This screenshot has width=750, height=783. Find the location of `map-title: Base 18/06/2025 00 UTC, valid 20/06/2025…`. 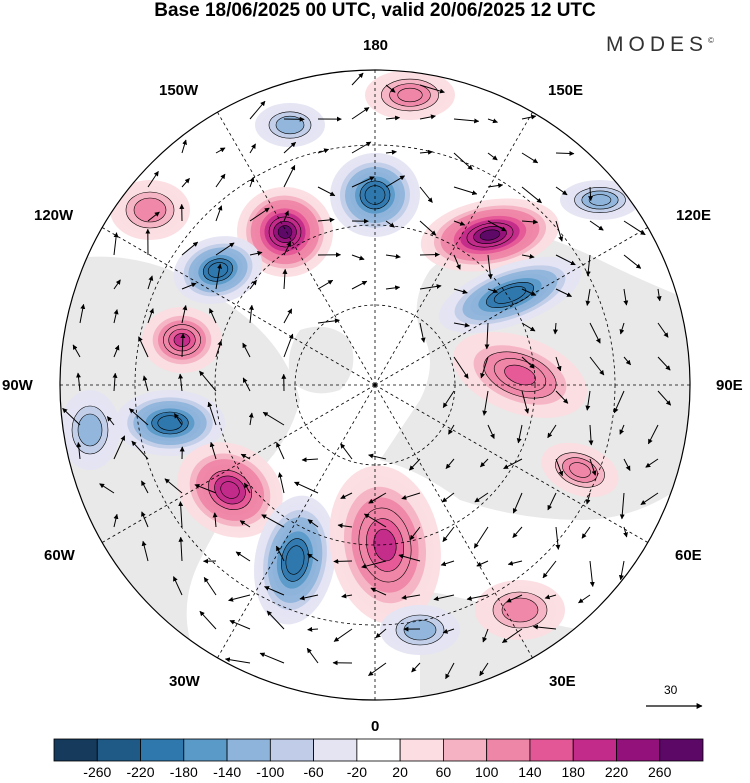

map-title: Base 18/06/2025 00 UTC, valid 20/06/2025… is located at coordinates (375, 10).